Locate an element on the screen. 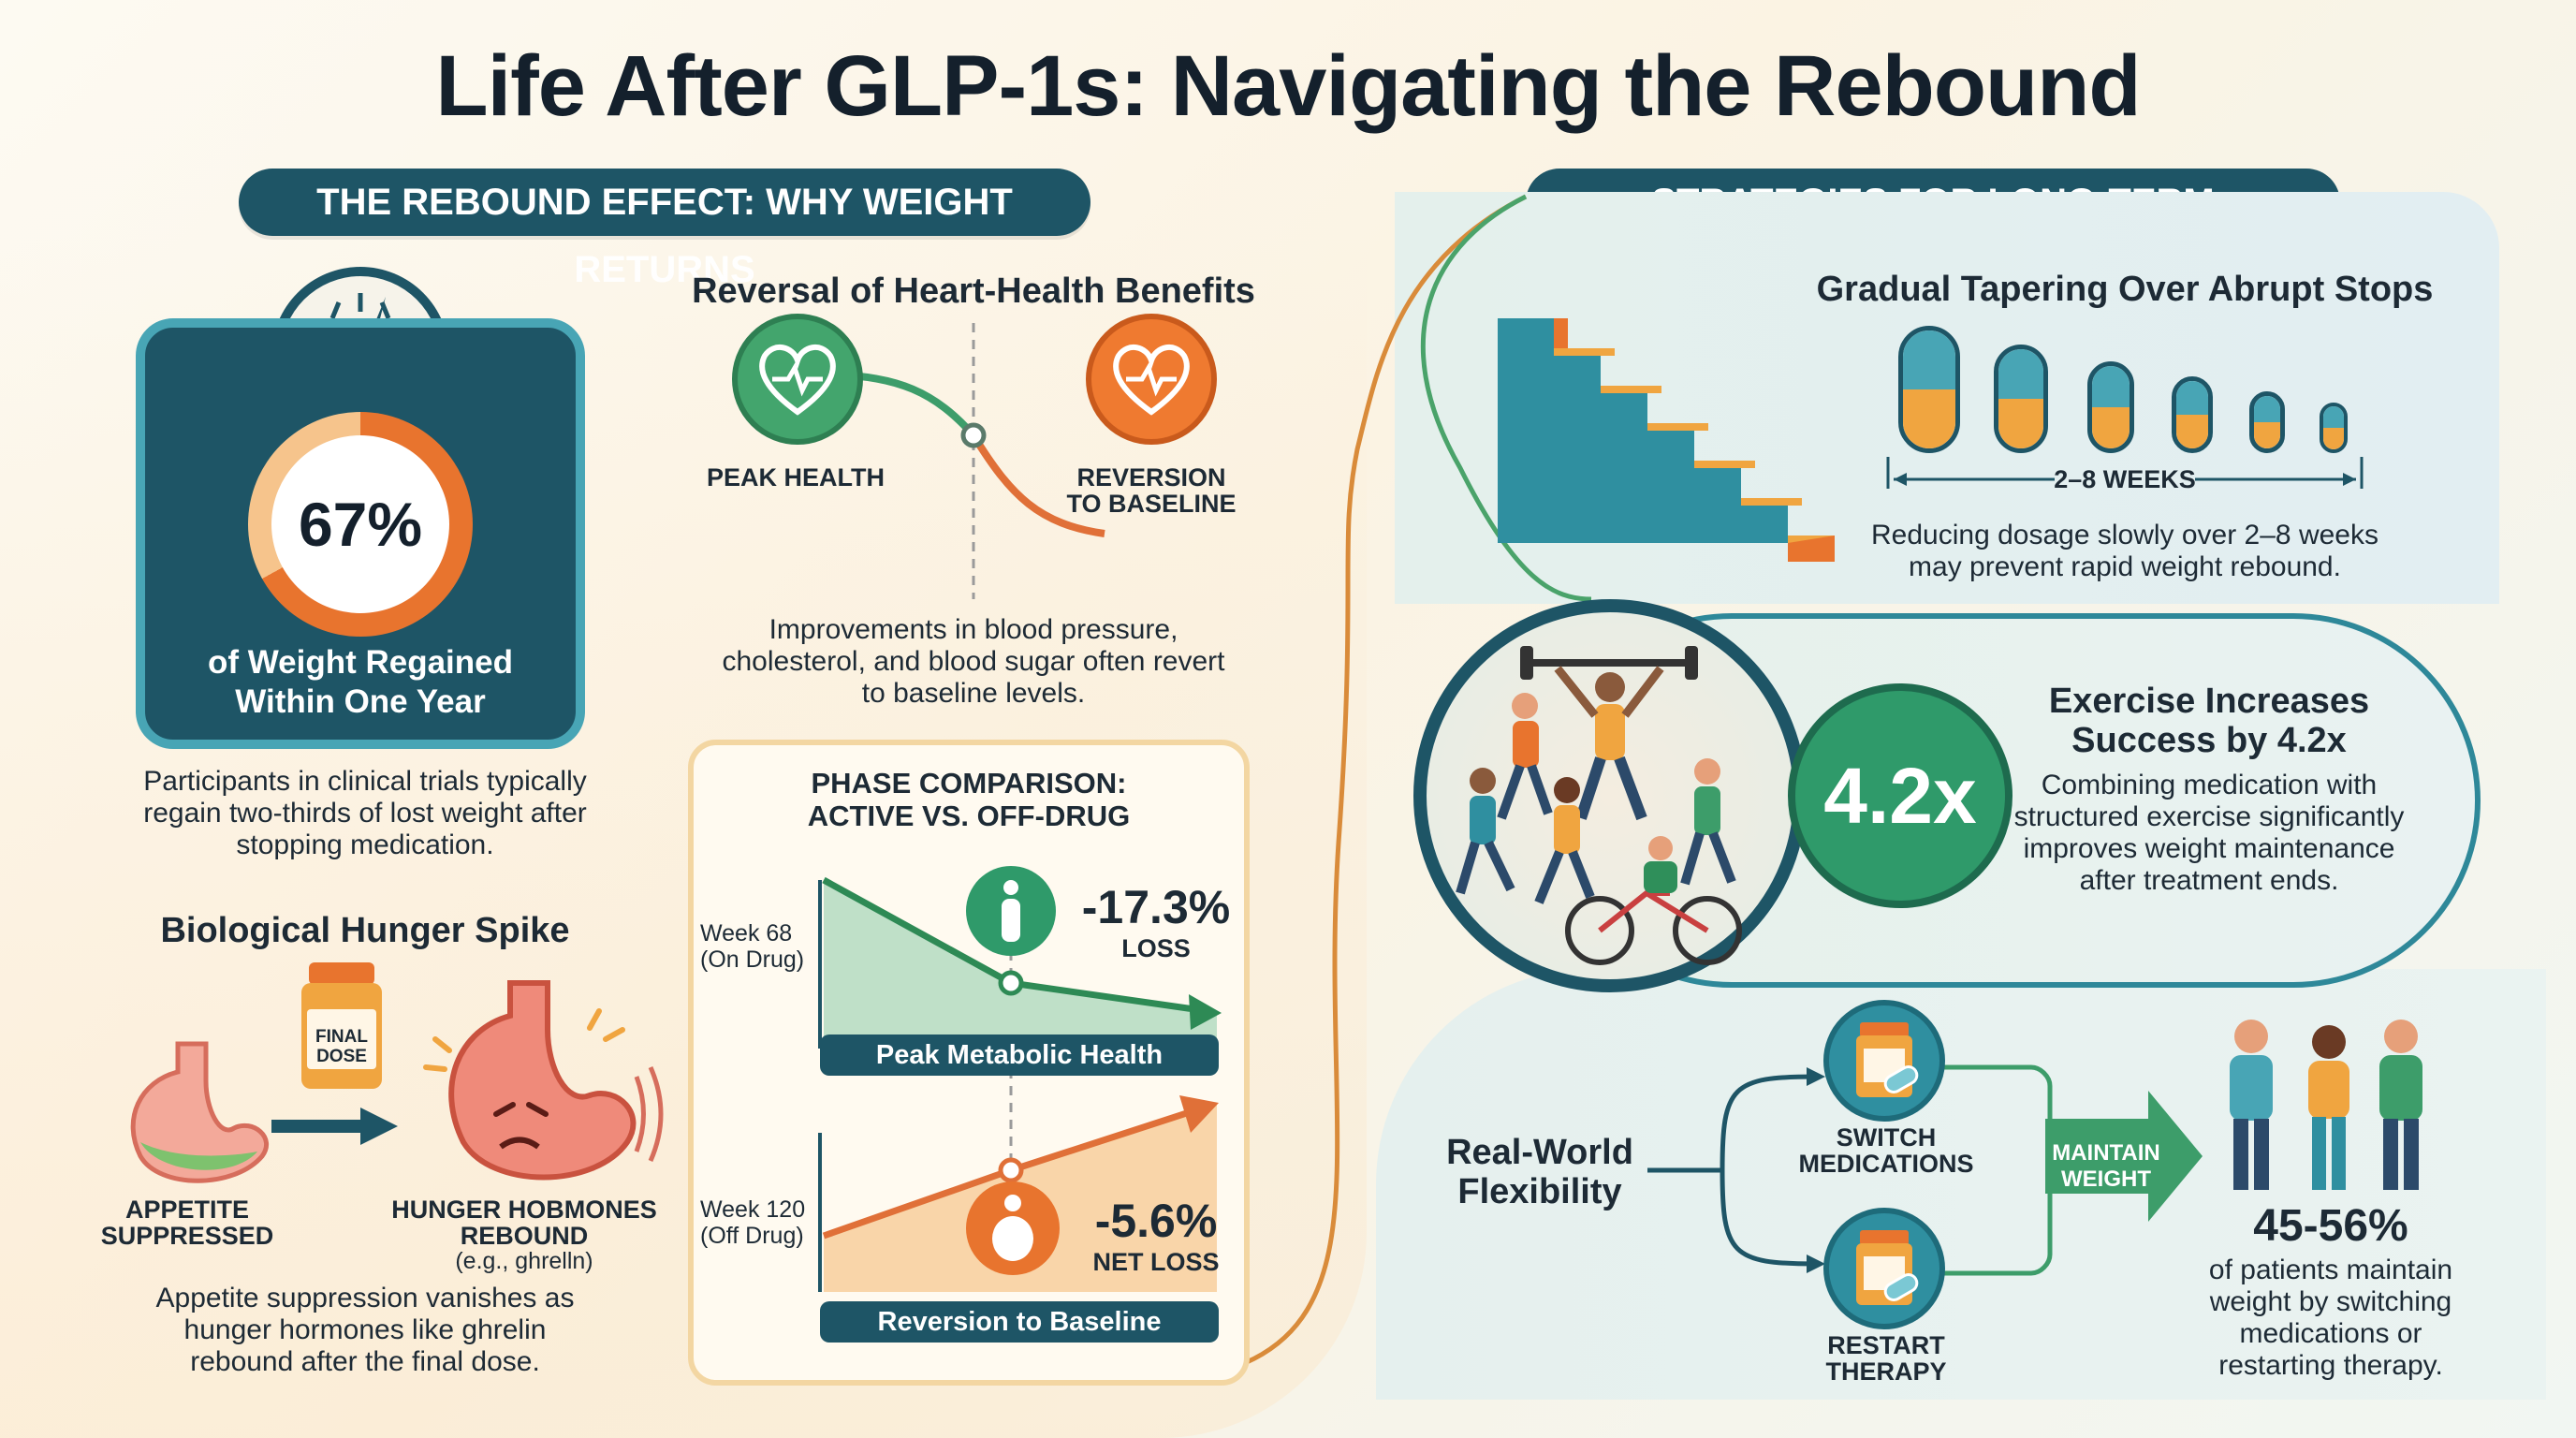 The height and width of the screenshot is (1438, 2576). weeks-range-line is located at coordinates (2125, 473).